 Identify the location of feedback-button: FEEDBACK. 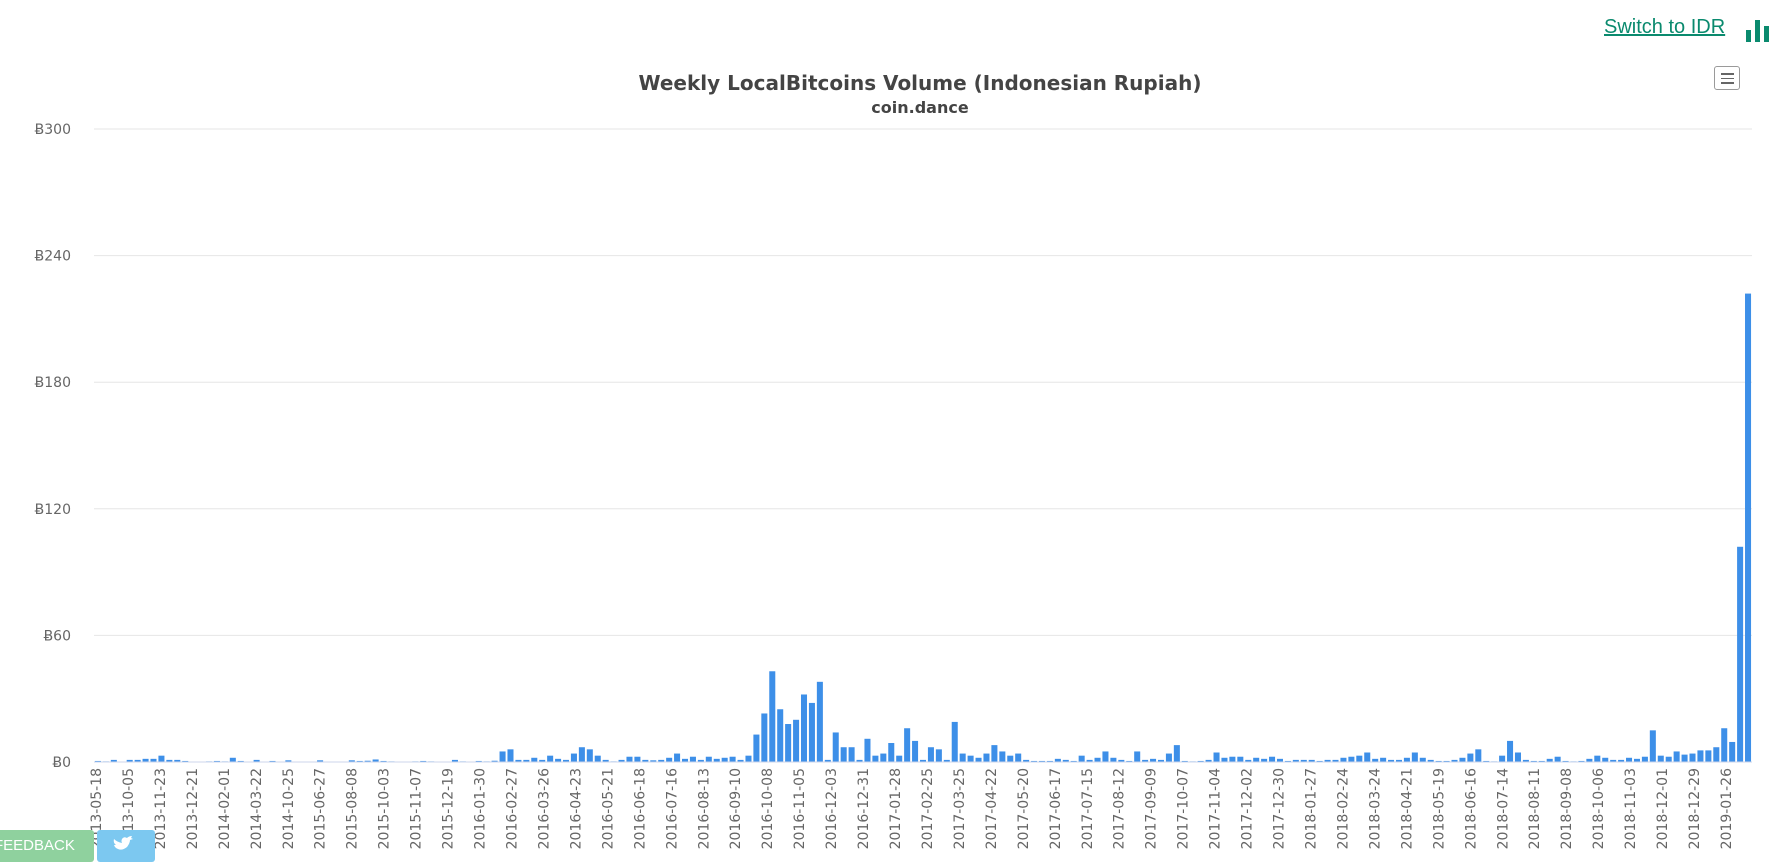
(47, 846).